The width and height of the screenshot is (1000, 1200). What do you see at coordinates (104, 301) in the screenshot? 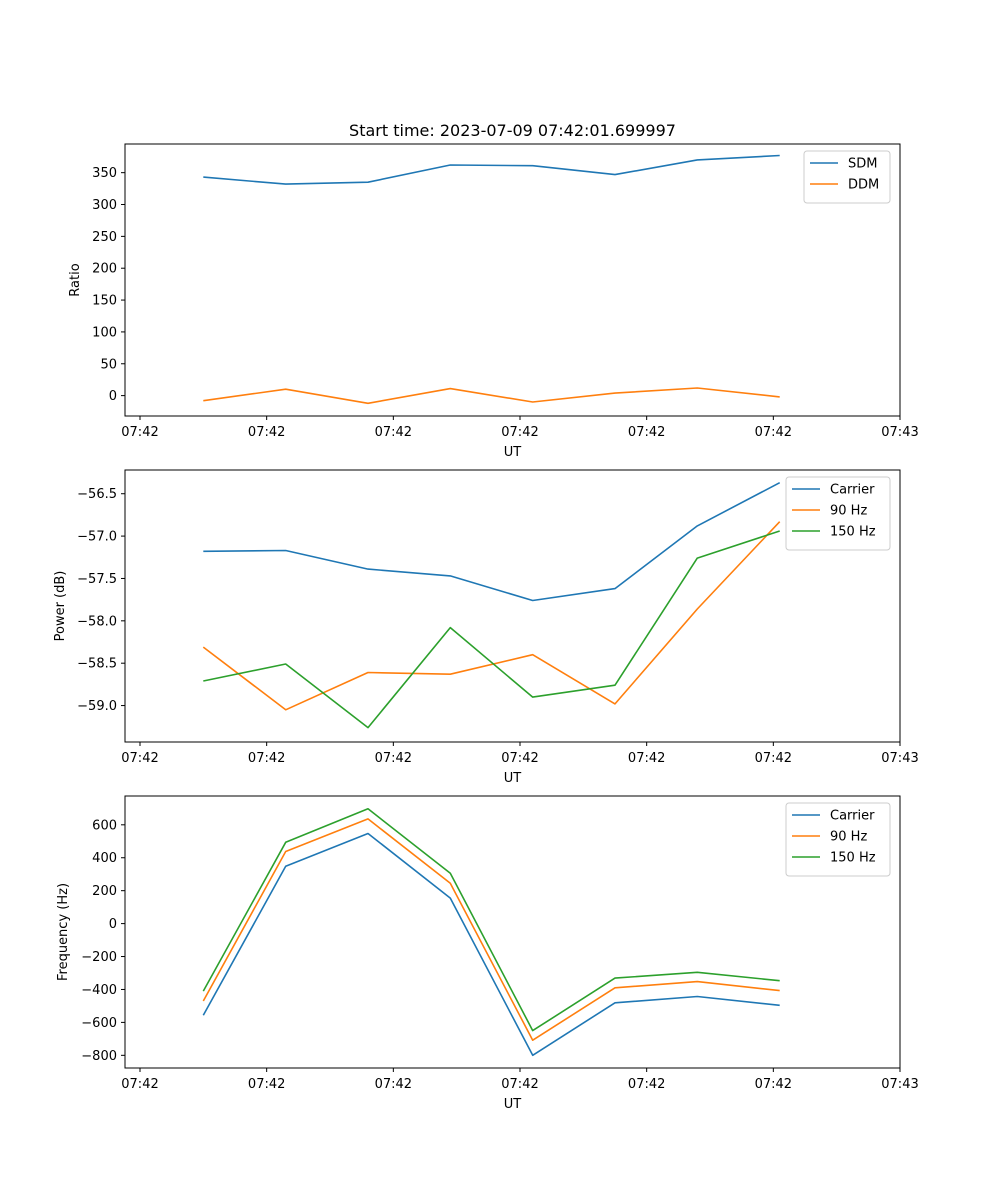
I see `y-tick-label: 150` at bounding box center [104, 301].